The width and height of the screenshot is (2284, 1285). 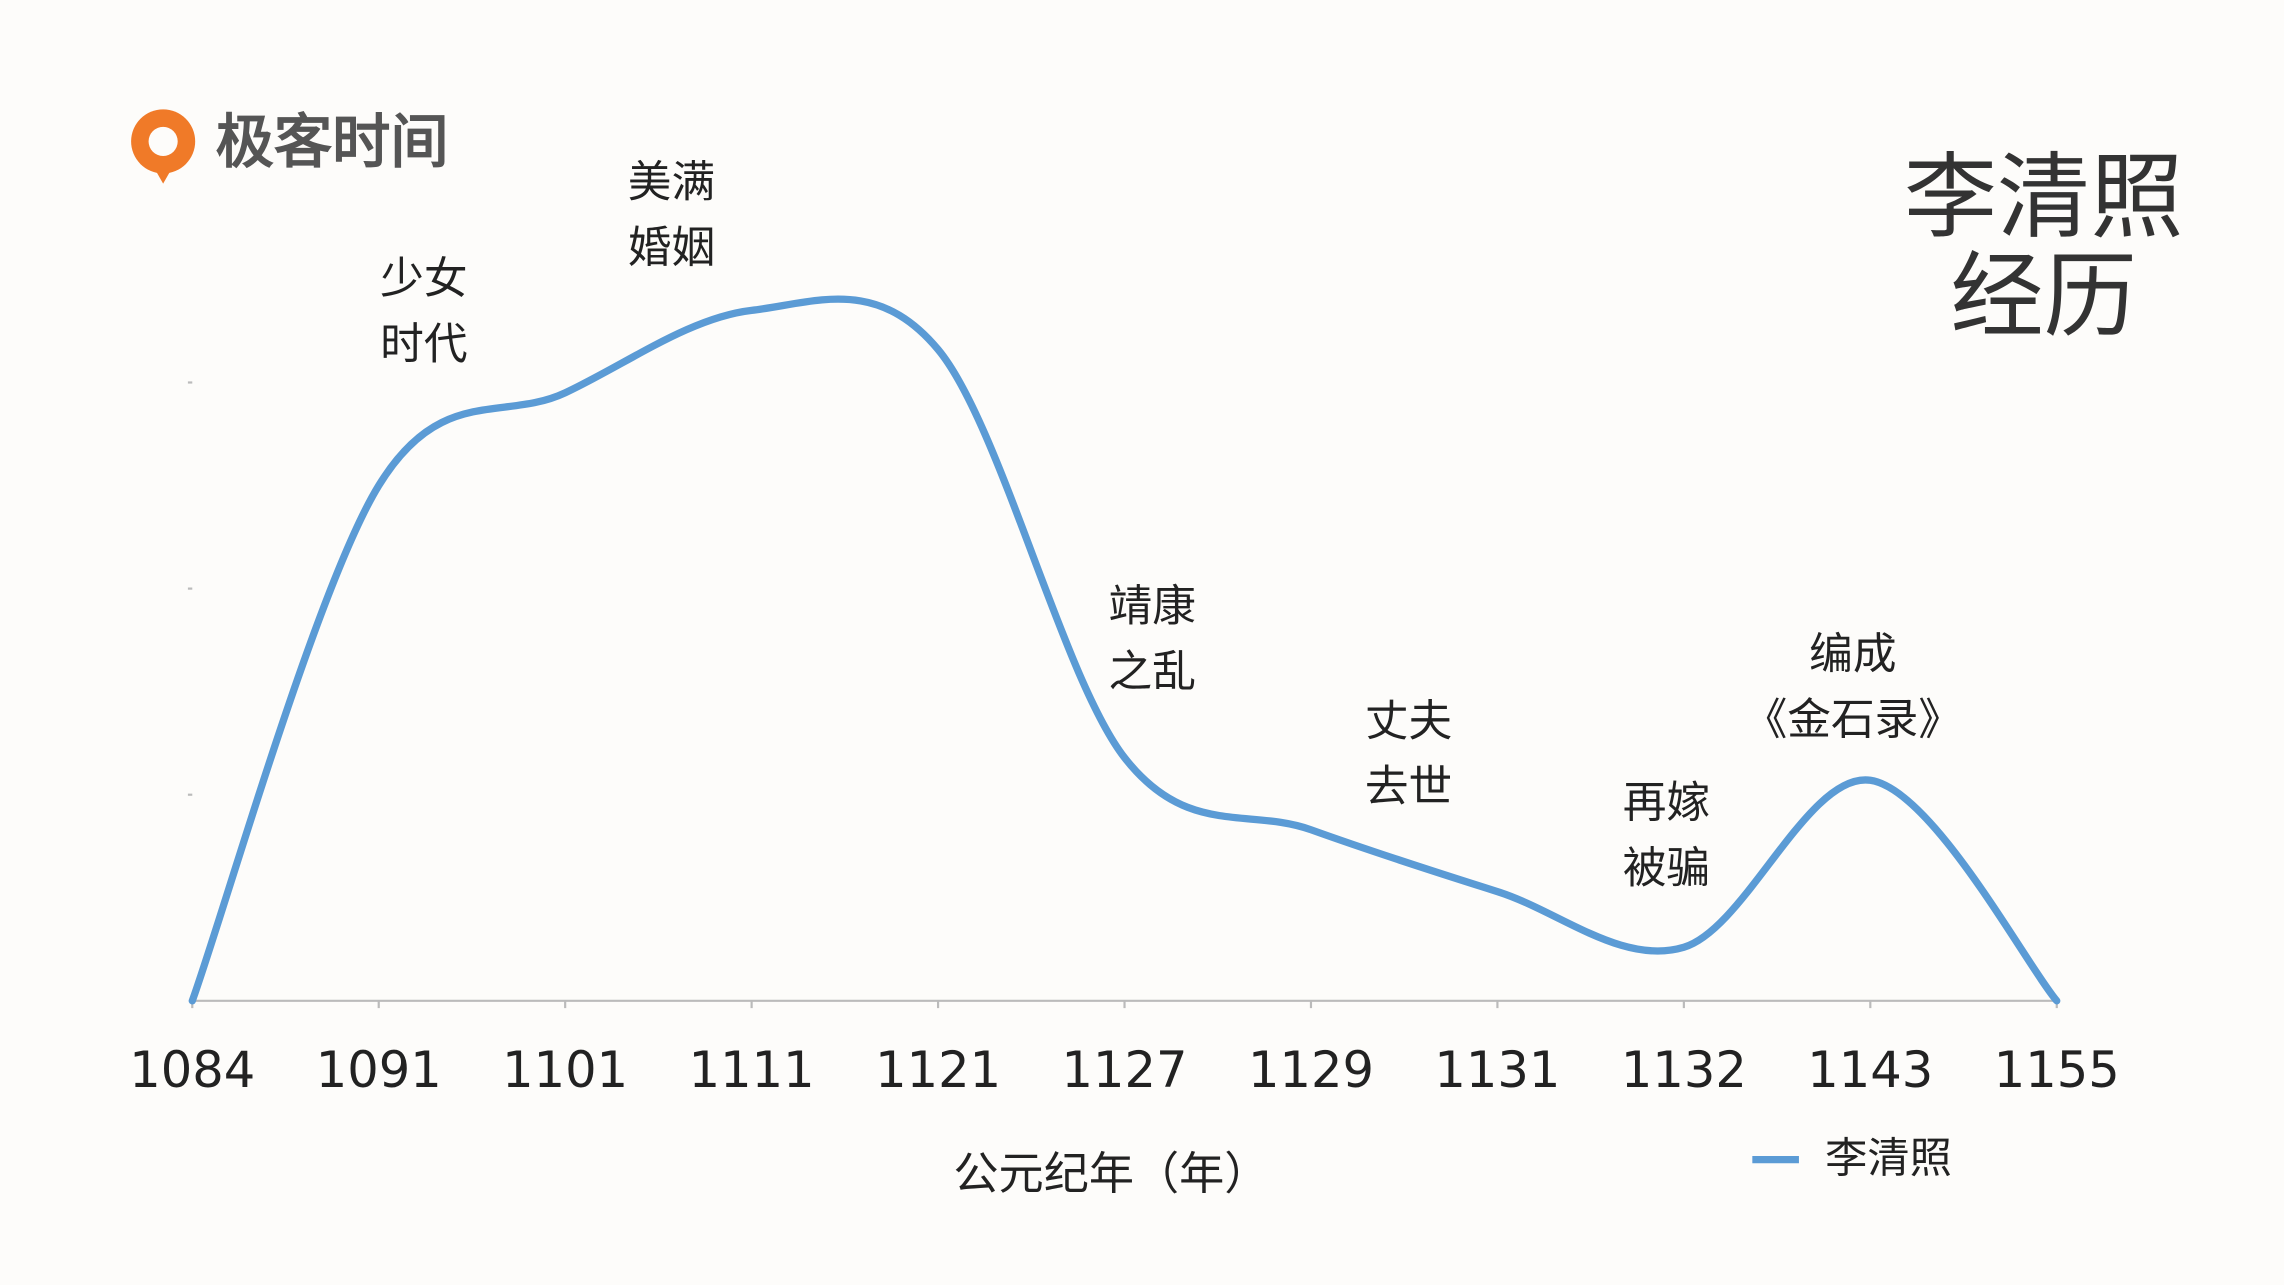 What do you see at coordinates (1497, 1070) in the screenshot?
I see `x-tick-label: 1131` at bounding box center [1497, 1070].